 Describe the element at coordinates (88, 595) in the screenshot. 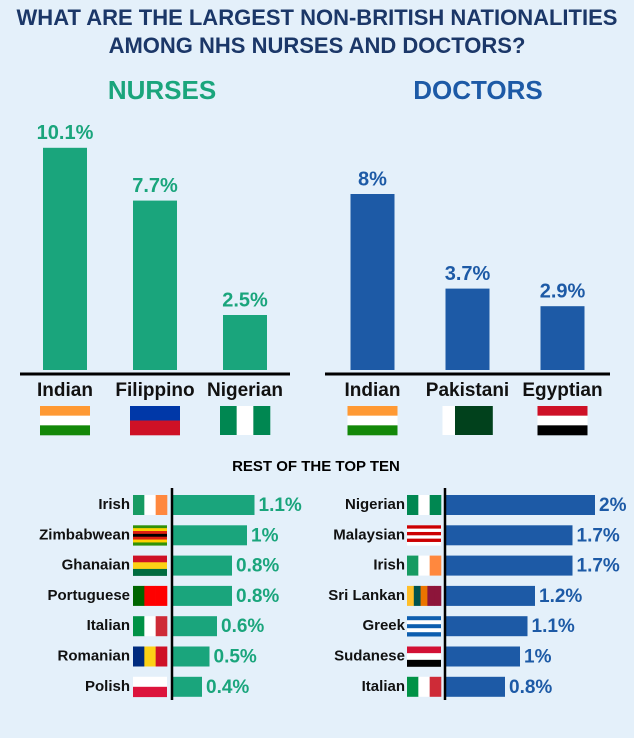

I see `category-label: Portuguese` at that location.